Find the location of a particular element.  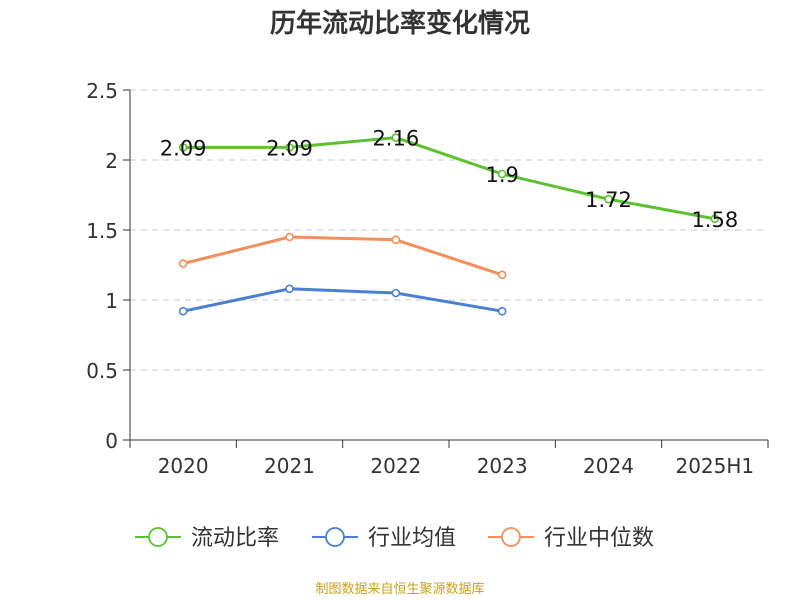

y-tick-label: 0.5 is located at coordinates (102, 371).